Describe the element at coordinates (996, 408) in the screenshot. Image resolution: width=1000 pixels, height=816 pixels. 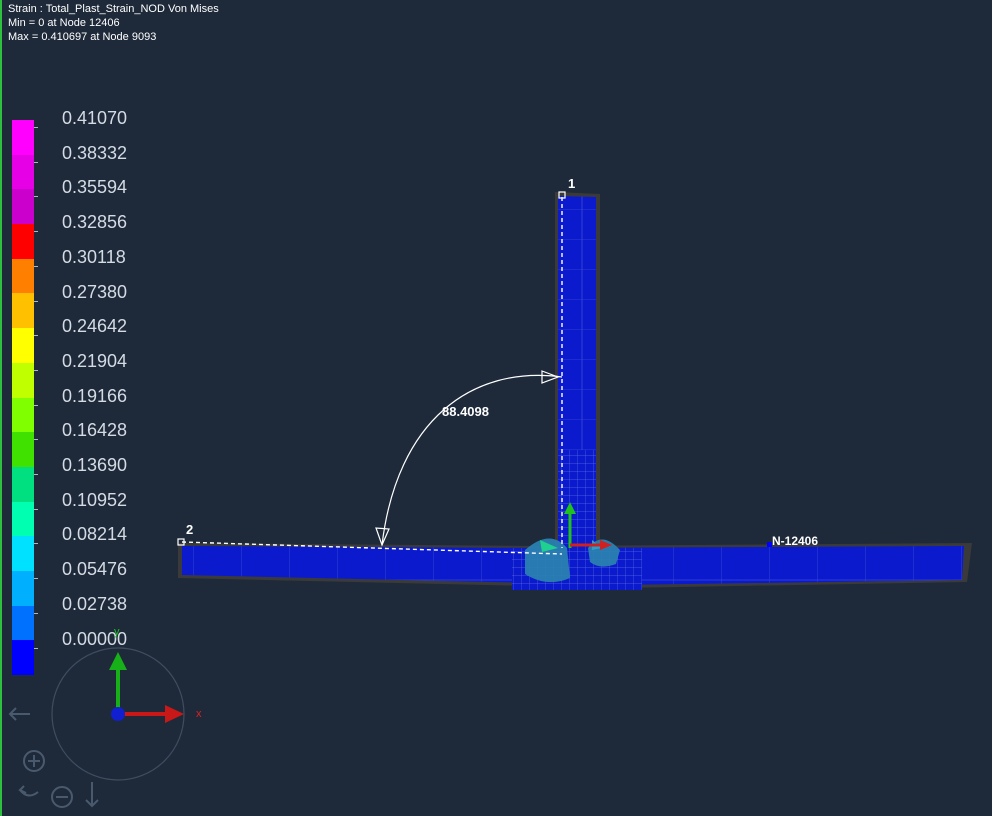
I see `viewport-border` at that location.